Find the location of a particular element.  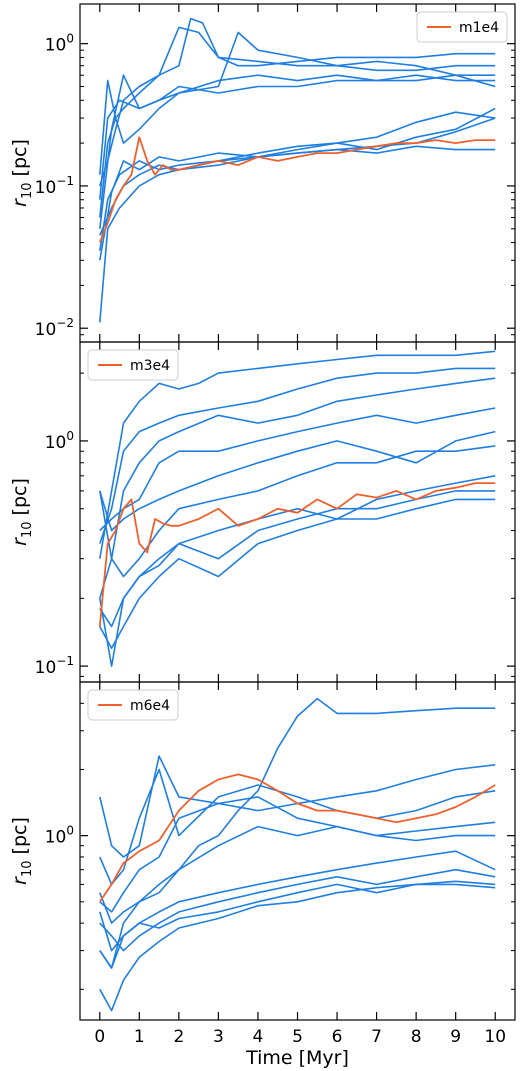

x-tick-label: 0 is located at coordinates (99, 1037).